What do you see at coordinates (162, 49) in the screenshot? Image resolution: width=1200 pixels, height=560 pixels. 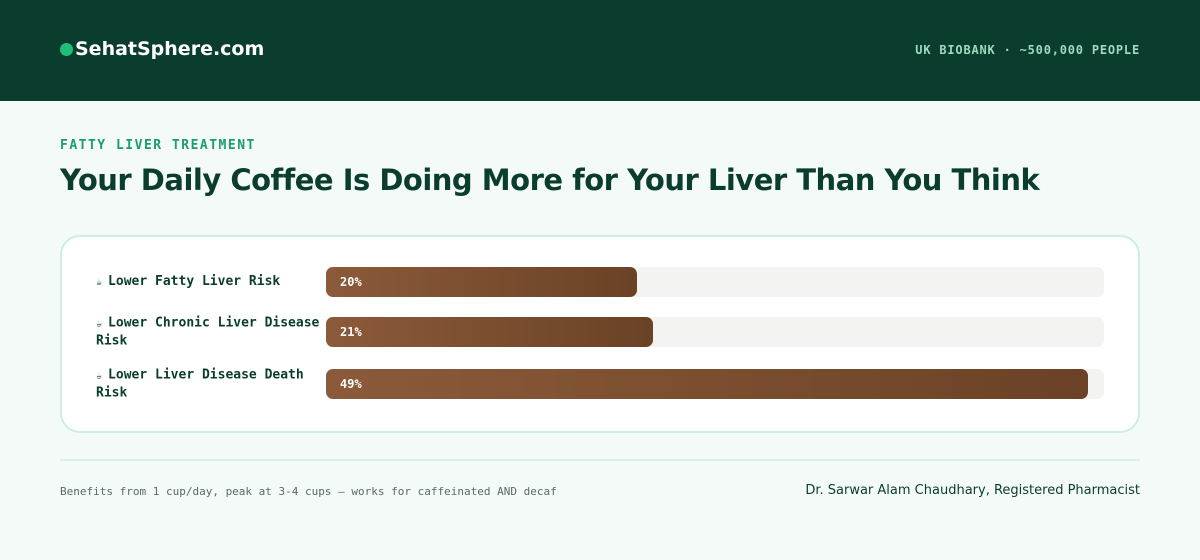 I see `logo: SehatSphere.com` at bounding box center [162, 49].